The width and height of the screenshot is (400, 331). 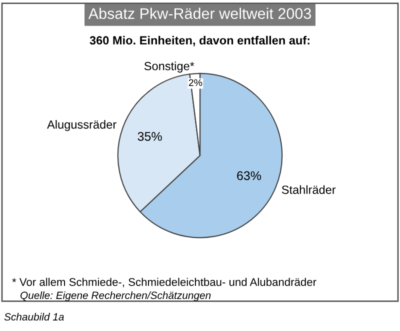 I want to click on text: Schaubild 1a, so click(x=34, y=316).